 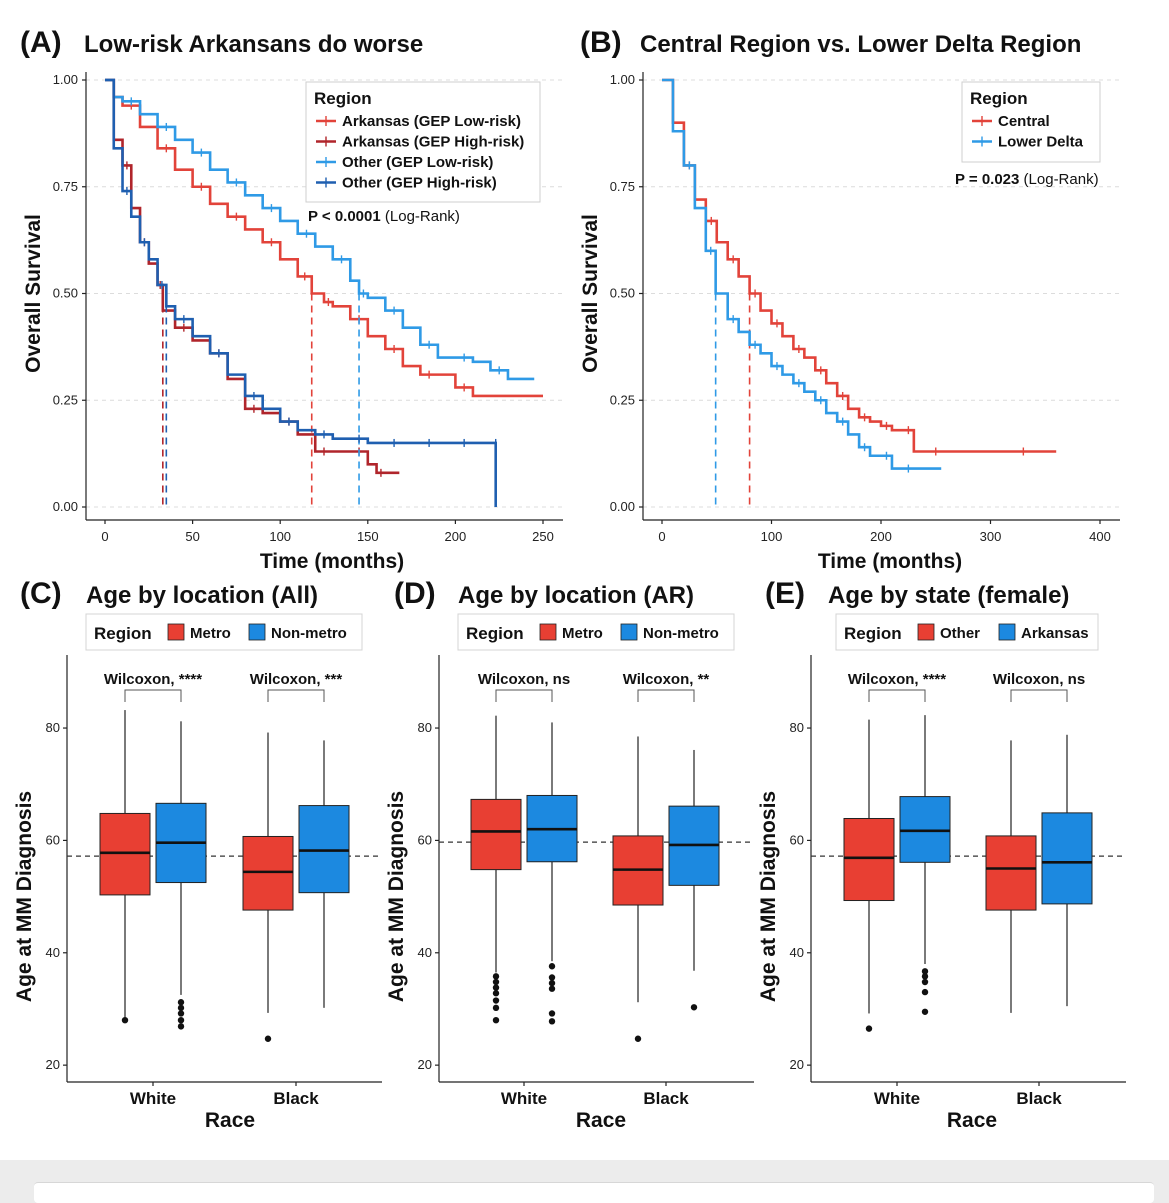 What do you see at coordinates (948, 595) in the screenshot?
I see `panel-title: Age by state (female)` at bounding box center [948, 595].